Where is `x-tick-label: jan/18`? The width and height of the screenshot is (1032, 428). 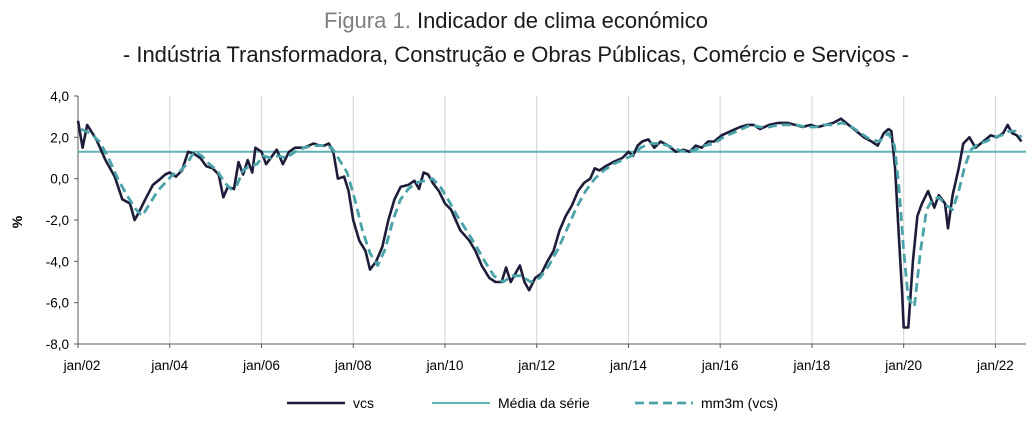 x-tick-label: jan/18 is located at coordinates (812, 365).